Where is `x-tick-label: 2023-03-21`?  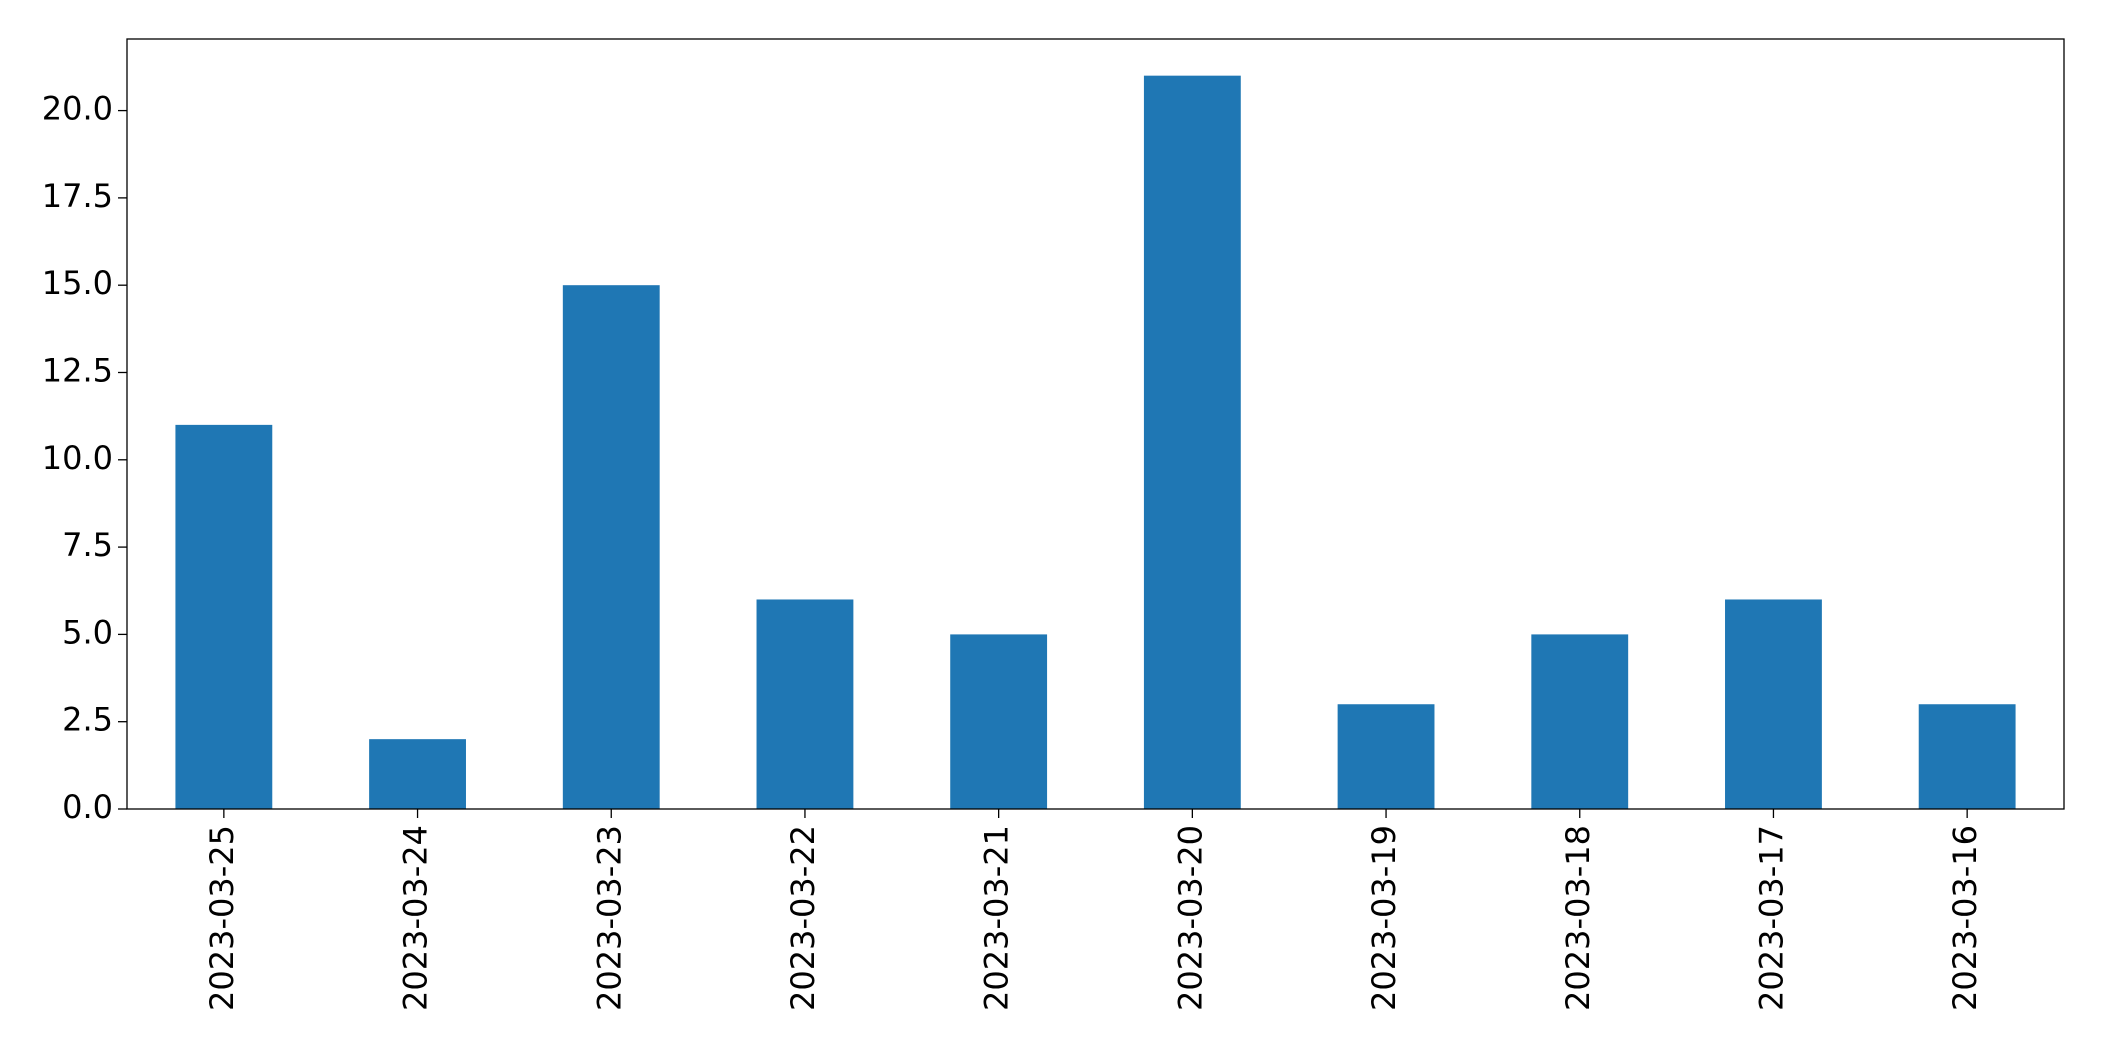
x-tick-label: 2023-03-21 is located at coordinates (997, 918).